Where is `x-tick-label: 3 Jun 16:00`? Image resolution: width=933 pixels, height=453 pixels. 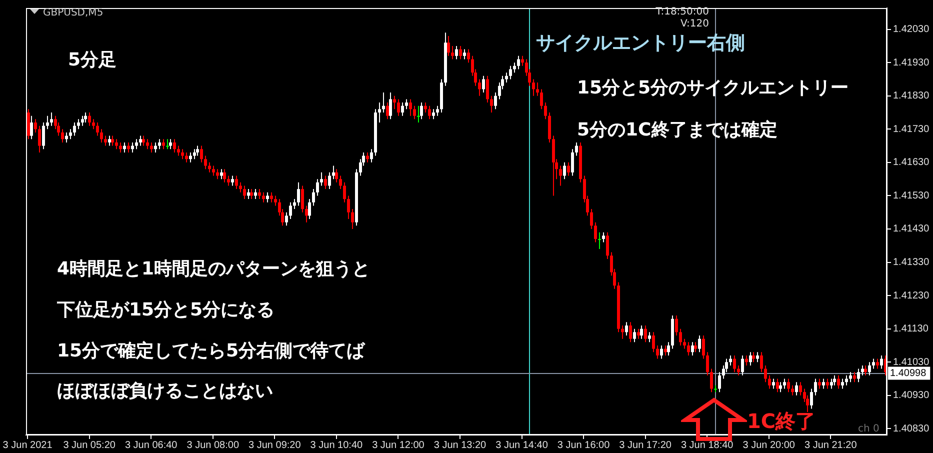 x-tick-label: 3 Jun 16:00 is located at coordinates (583, 445).